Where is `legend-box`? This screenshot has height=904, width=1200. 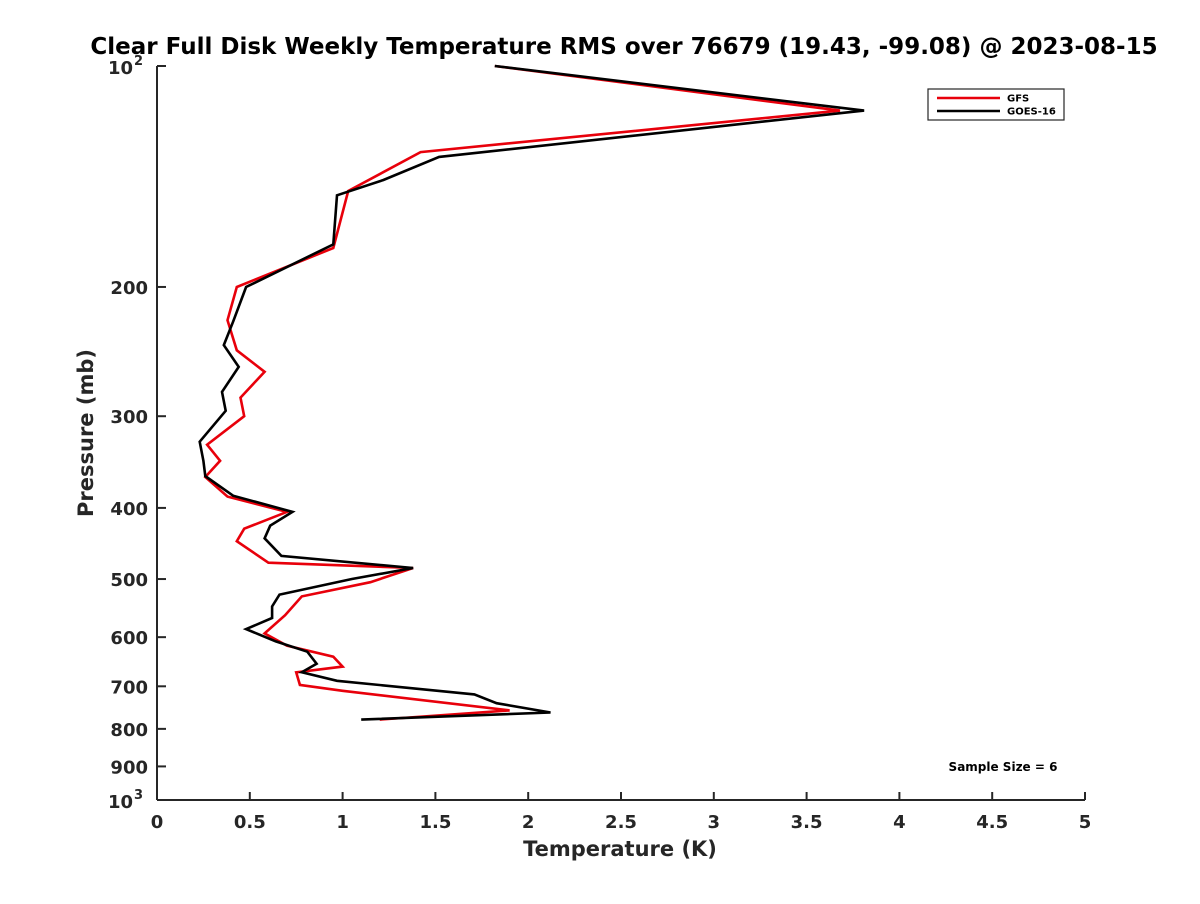 legend-box is located at coordinates (996, 104).